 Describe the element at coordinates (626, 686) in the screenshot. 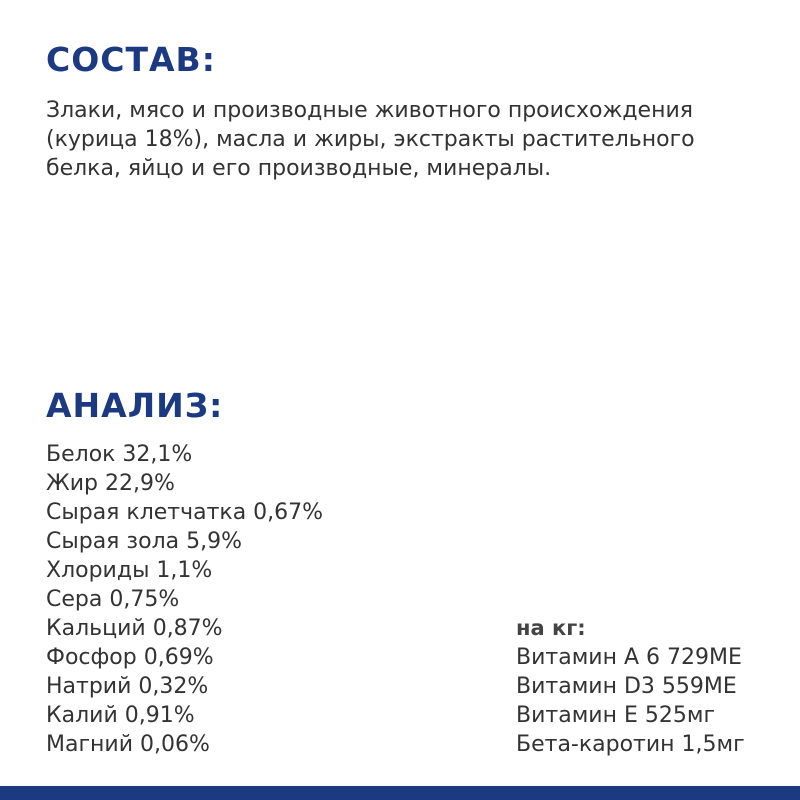

I see `text-line: Витамин D3 559МЕ` at that location.